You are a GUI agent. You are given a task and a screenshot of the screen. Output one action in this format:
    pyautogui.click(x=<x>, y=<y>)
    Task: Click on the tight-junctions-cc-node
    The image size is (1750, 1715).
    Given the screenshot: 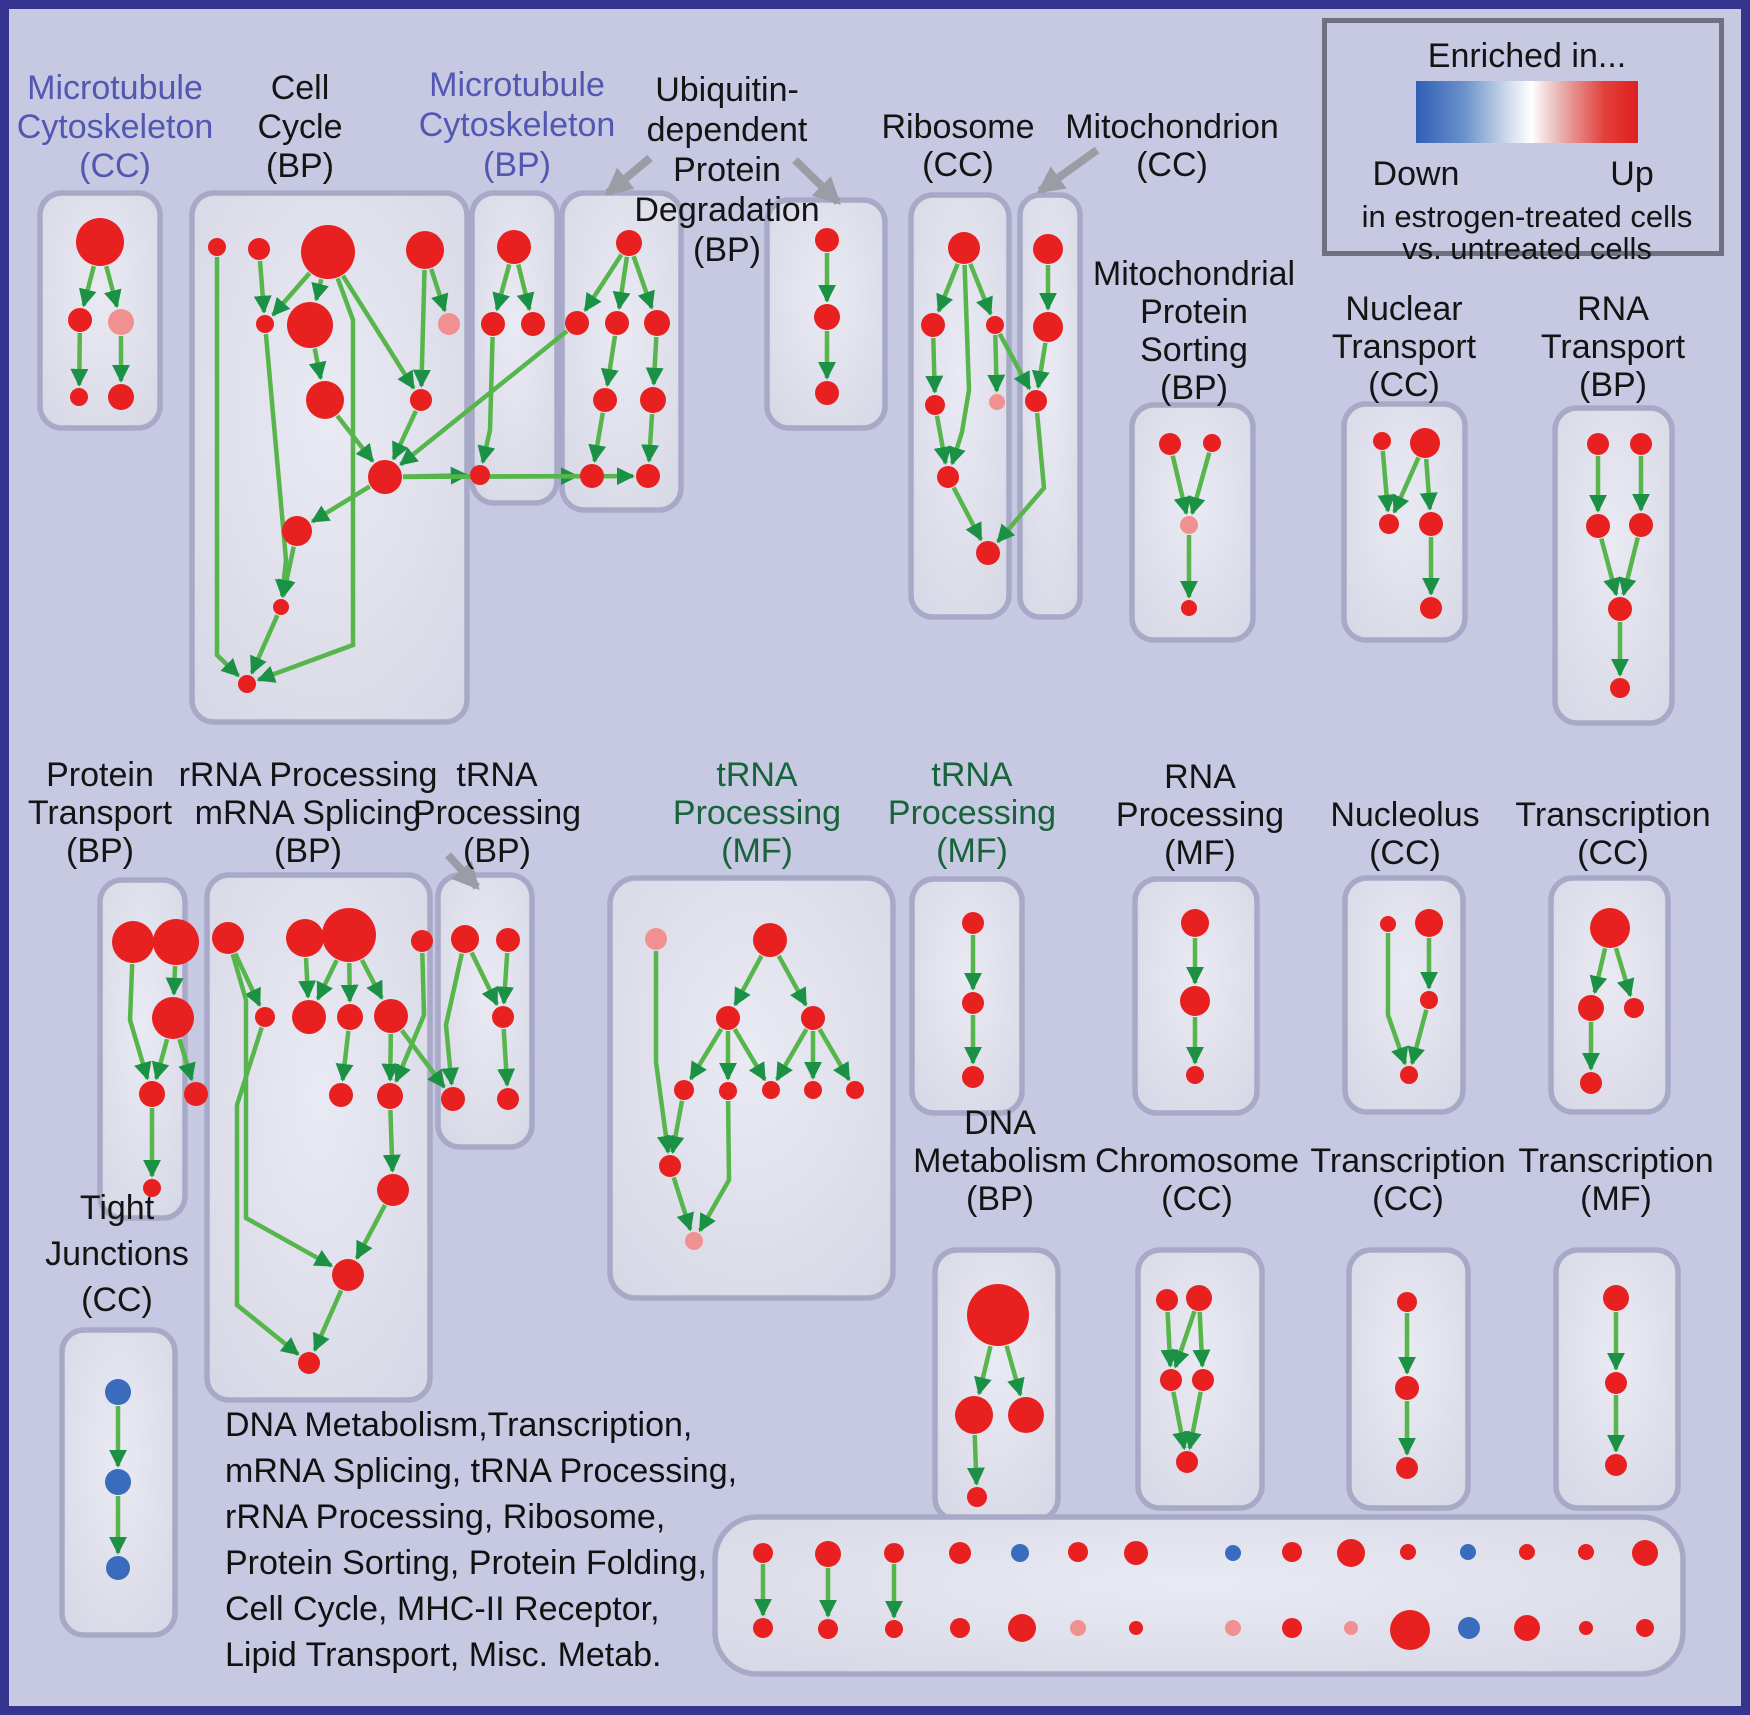 What is the action you would take?
    pyautogui.click(x=118, y=1482)
    